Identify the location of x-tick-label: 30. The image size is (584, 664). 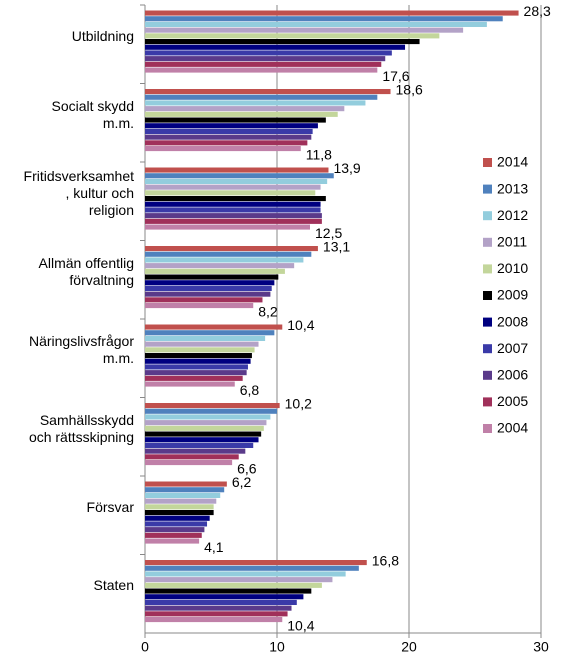
(541, 647).